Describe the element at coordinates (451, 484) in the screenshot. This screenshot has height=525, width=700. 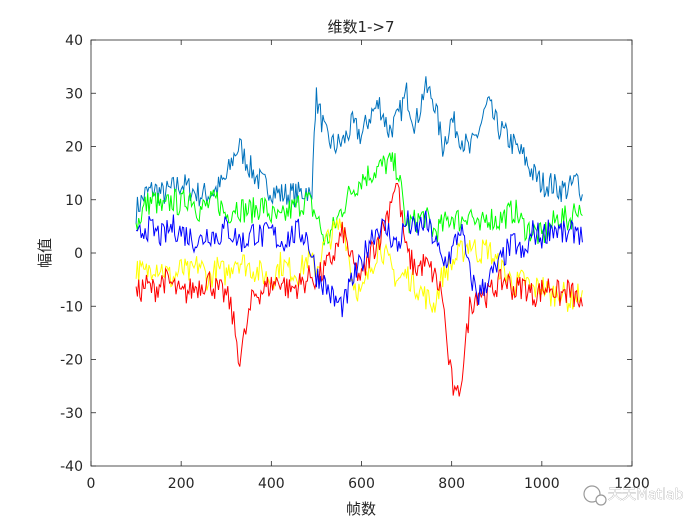
I see `x-tick-label: 800` at that location.